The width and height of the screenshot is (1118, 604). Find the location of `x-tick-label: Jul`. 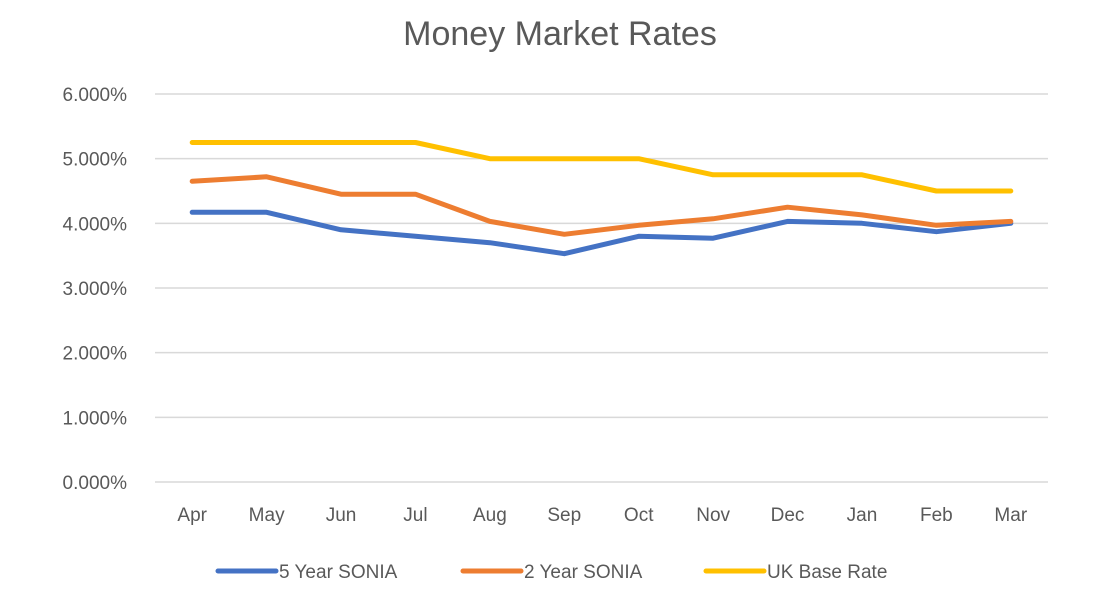

x-tick-label: Jul is located at coordinates (415, 515).